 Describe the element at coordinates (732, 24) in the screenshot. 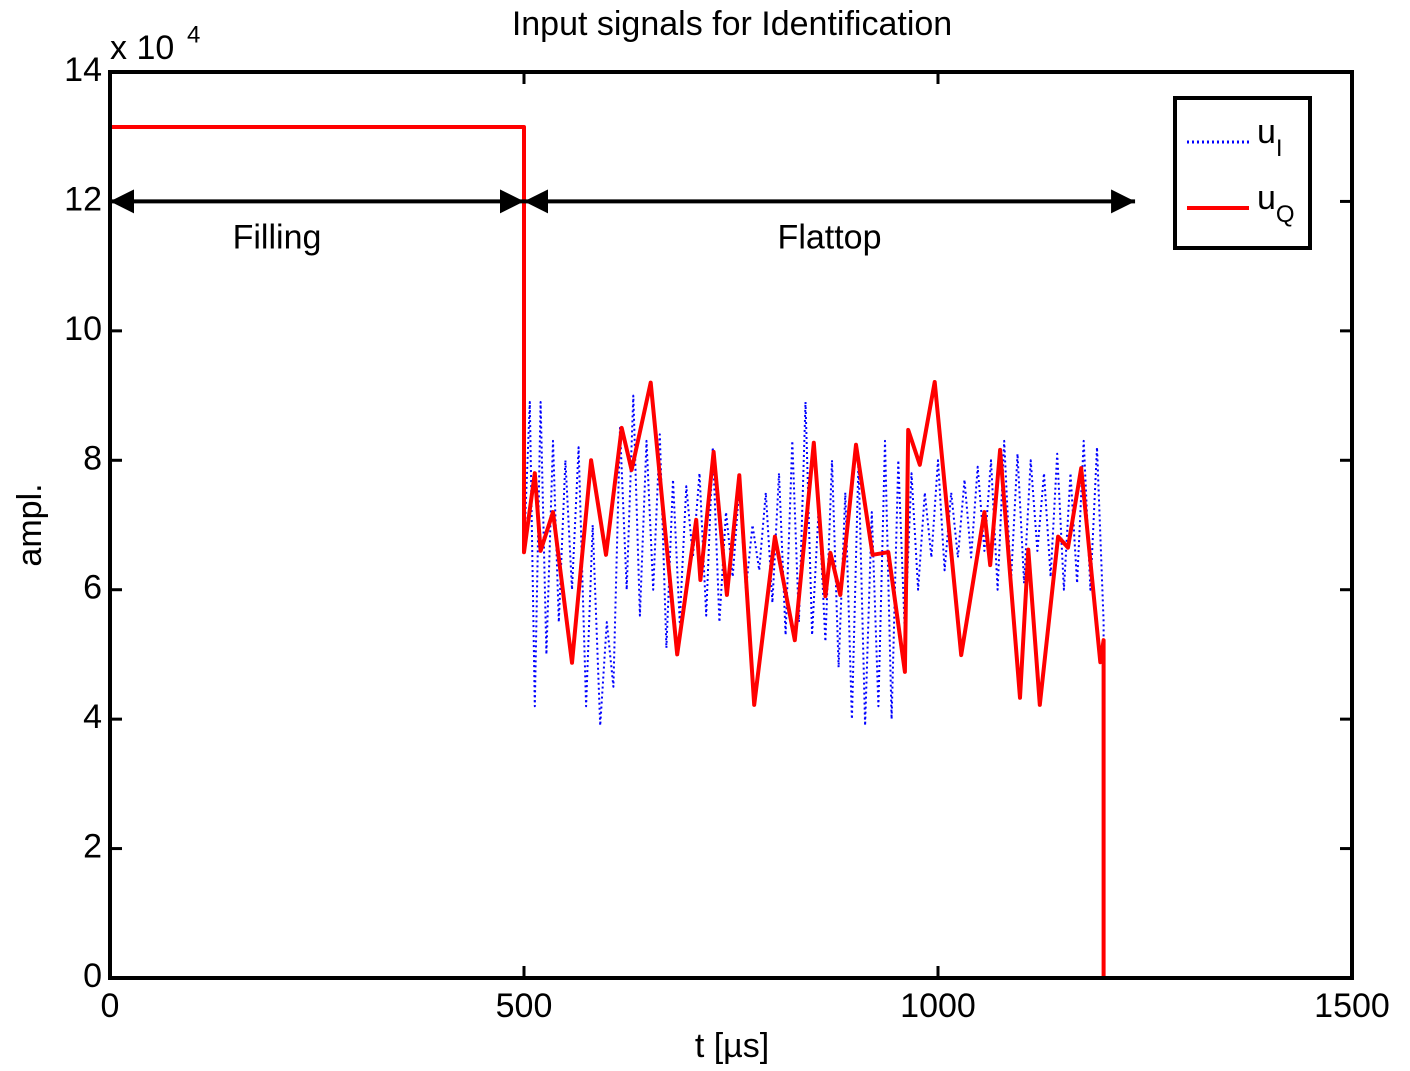

I see `chart-title: Input signals for Identification` at that location.